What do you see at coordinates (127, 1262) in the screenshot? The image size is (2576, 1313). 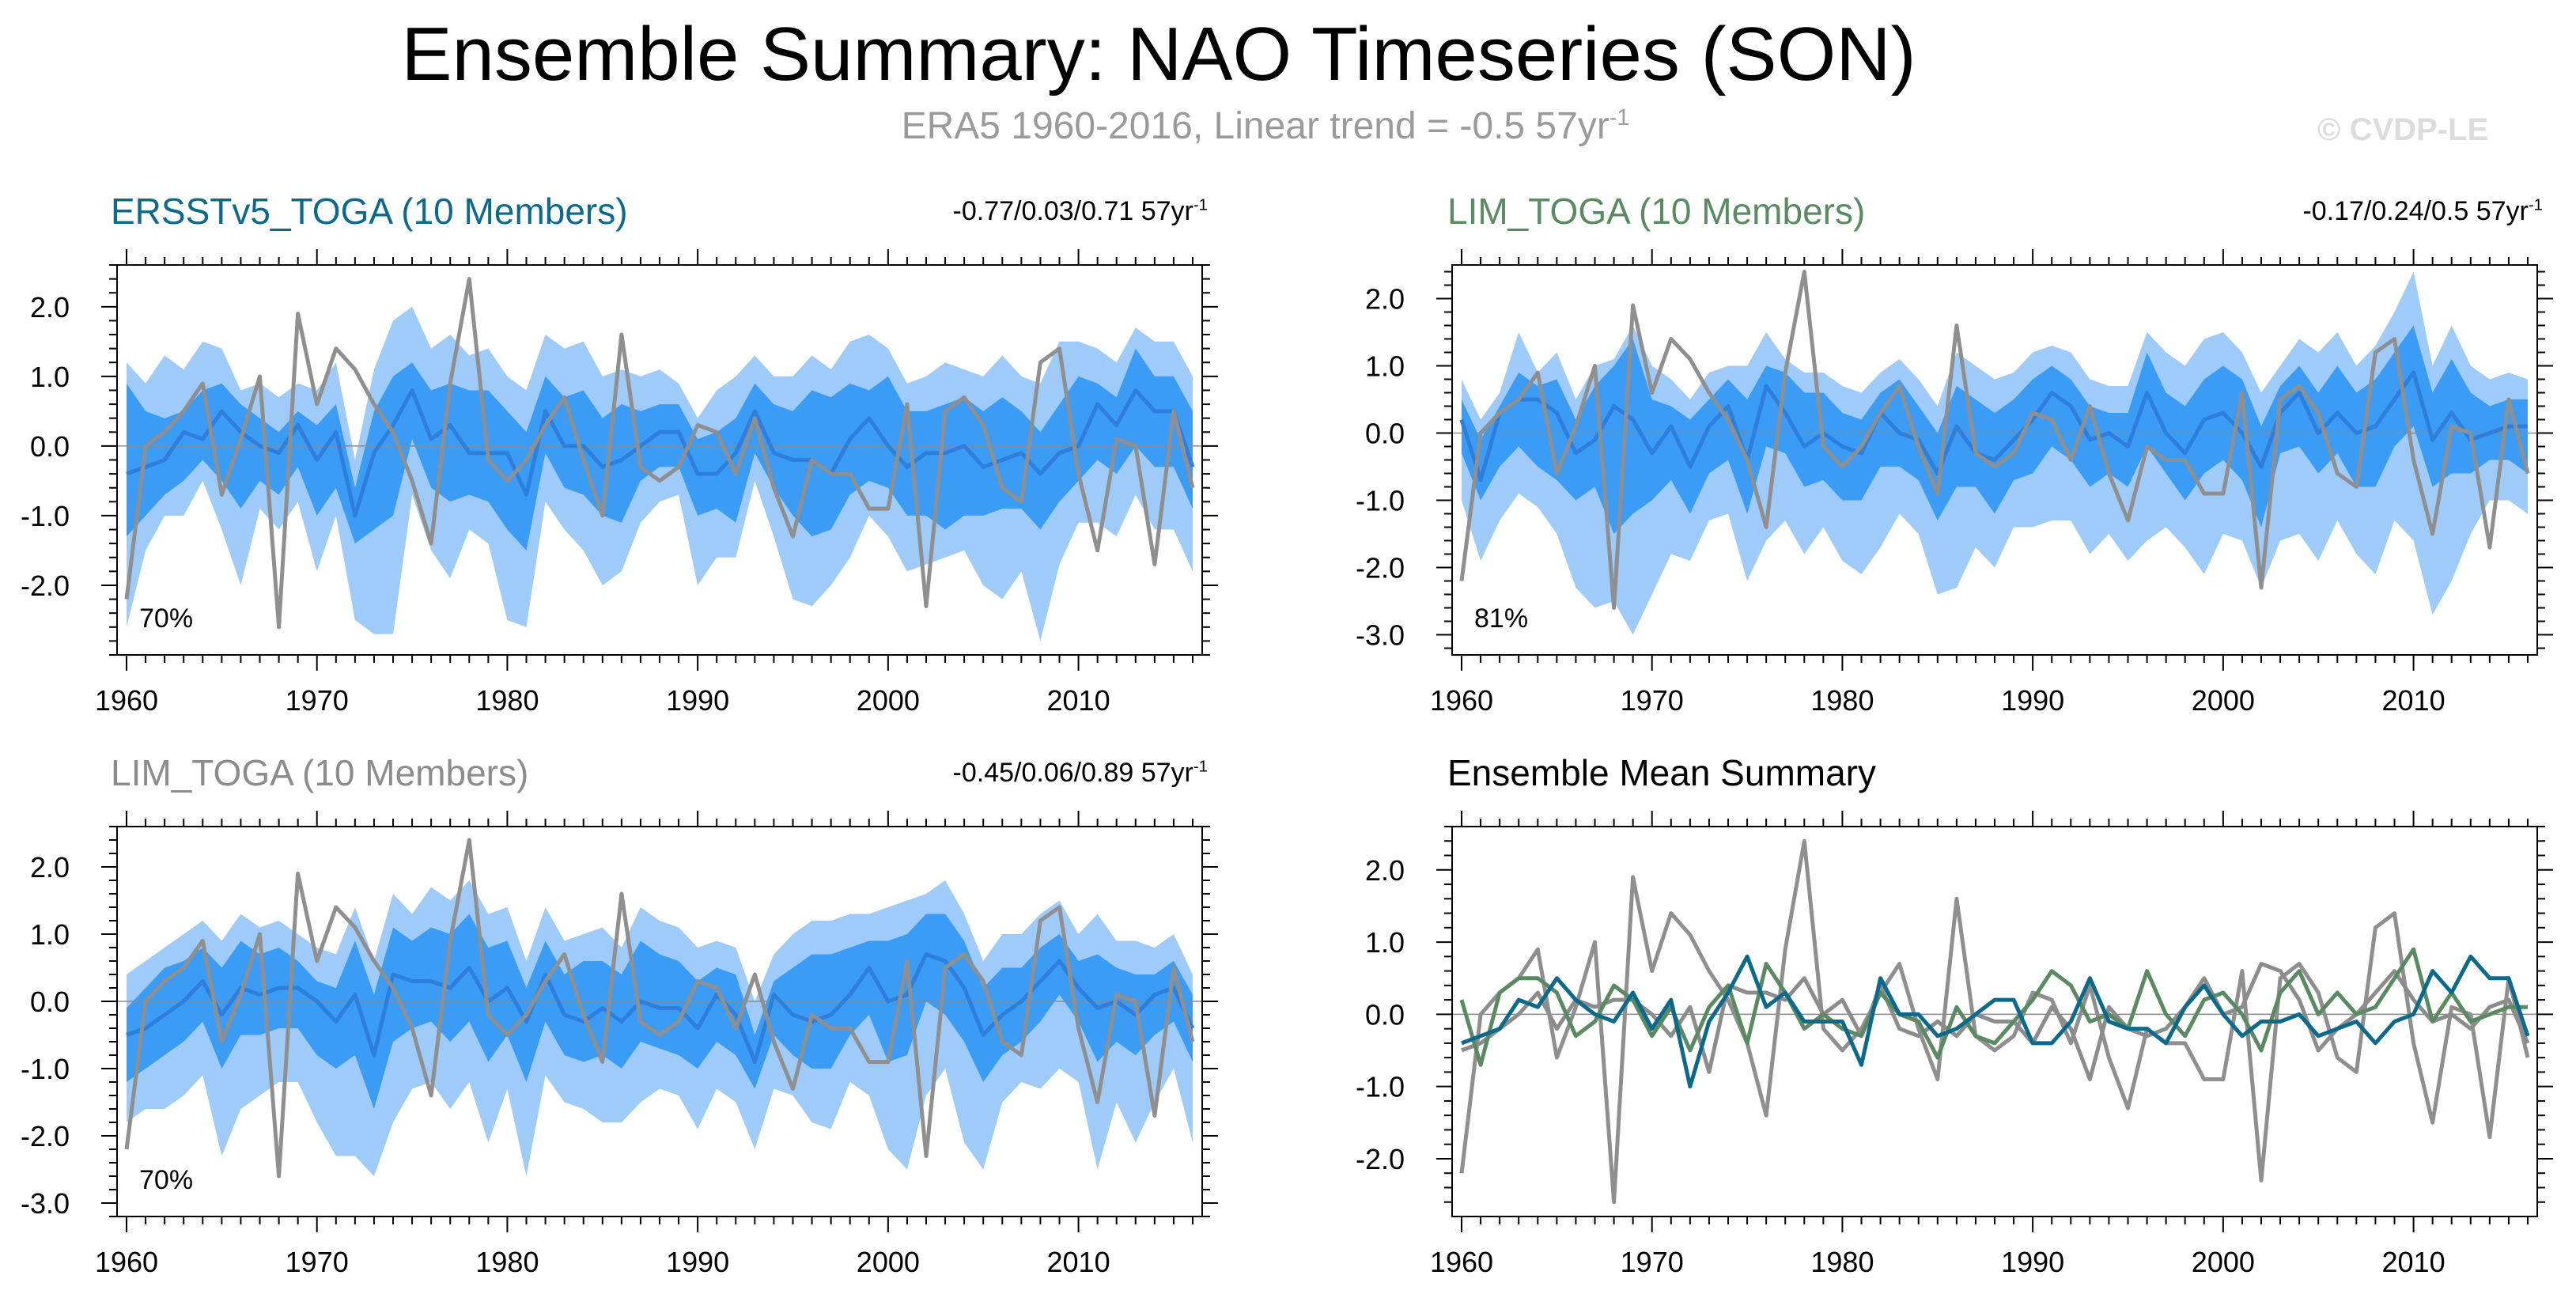 I see `panel3-xtick-label: 1960` at bounding box center [127, 1262].